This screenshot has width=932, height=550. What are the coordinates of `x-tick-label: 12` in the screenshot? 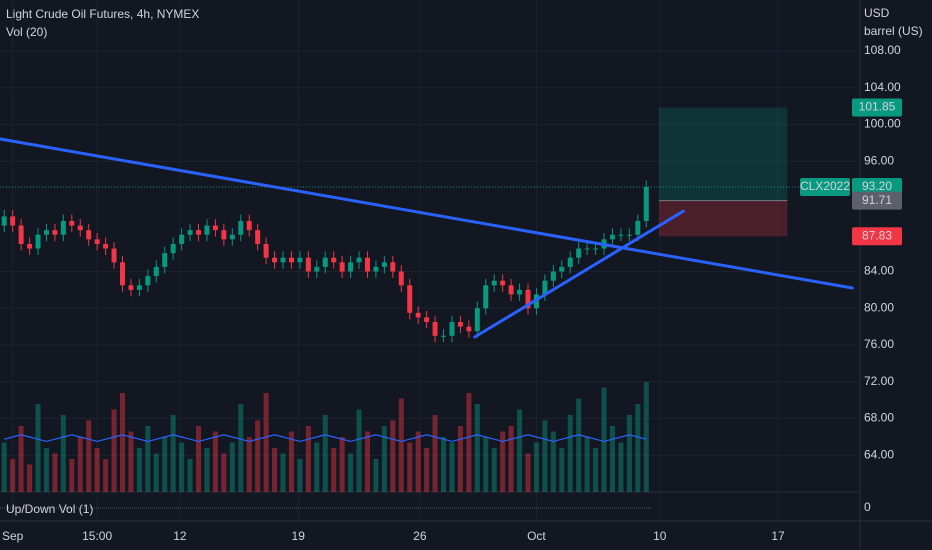 It's located at (180, 536).